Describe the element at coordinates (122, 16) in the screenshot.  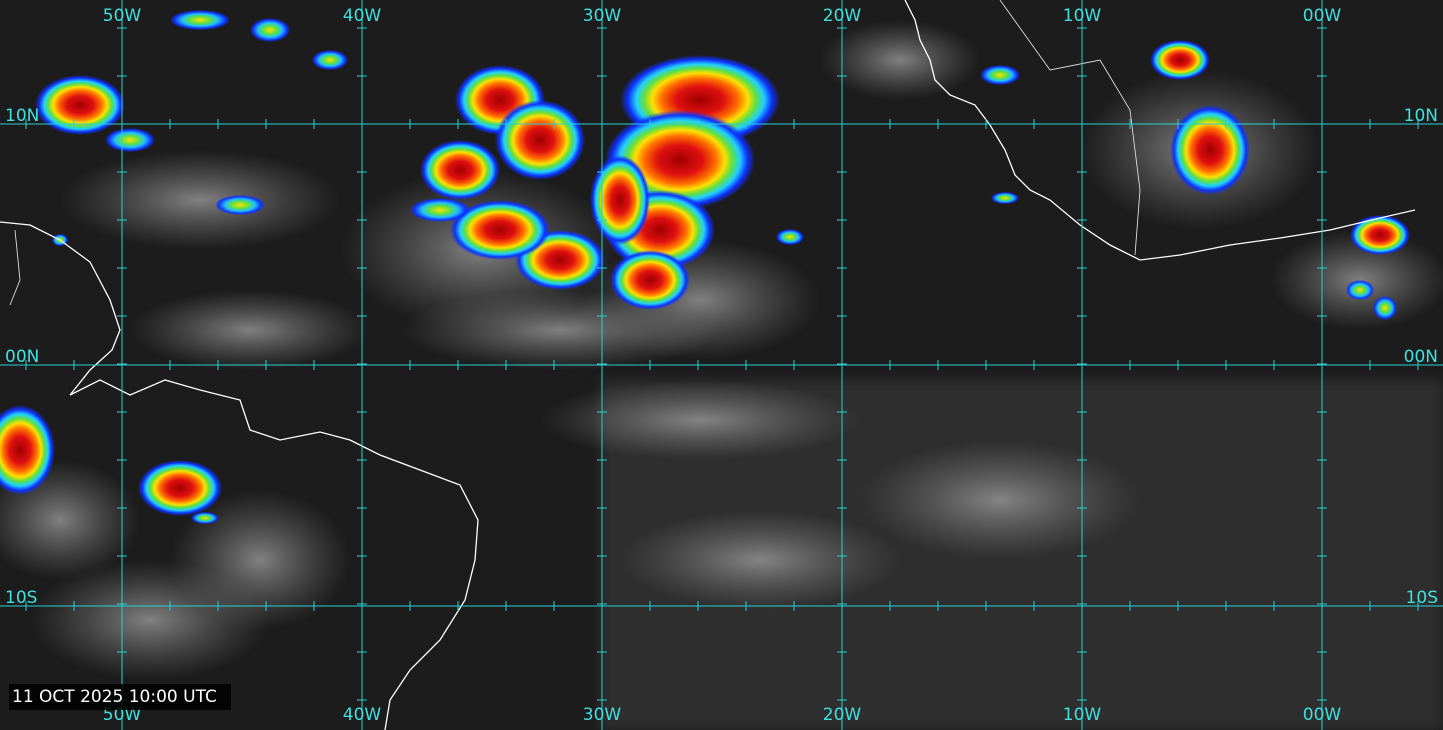
I see `longitude-label-top: 50W` at that location.